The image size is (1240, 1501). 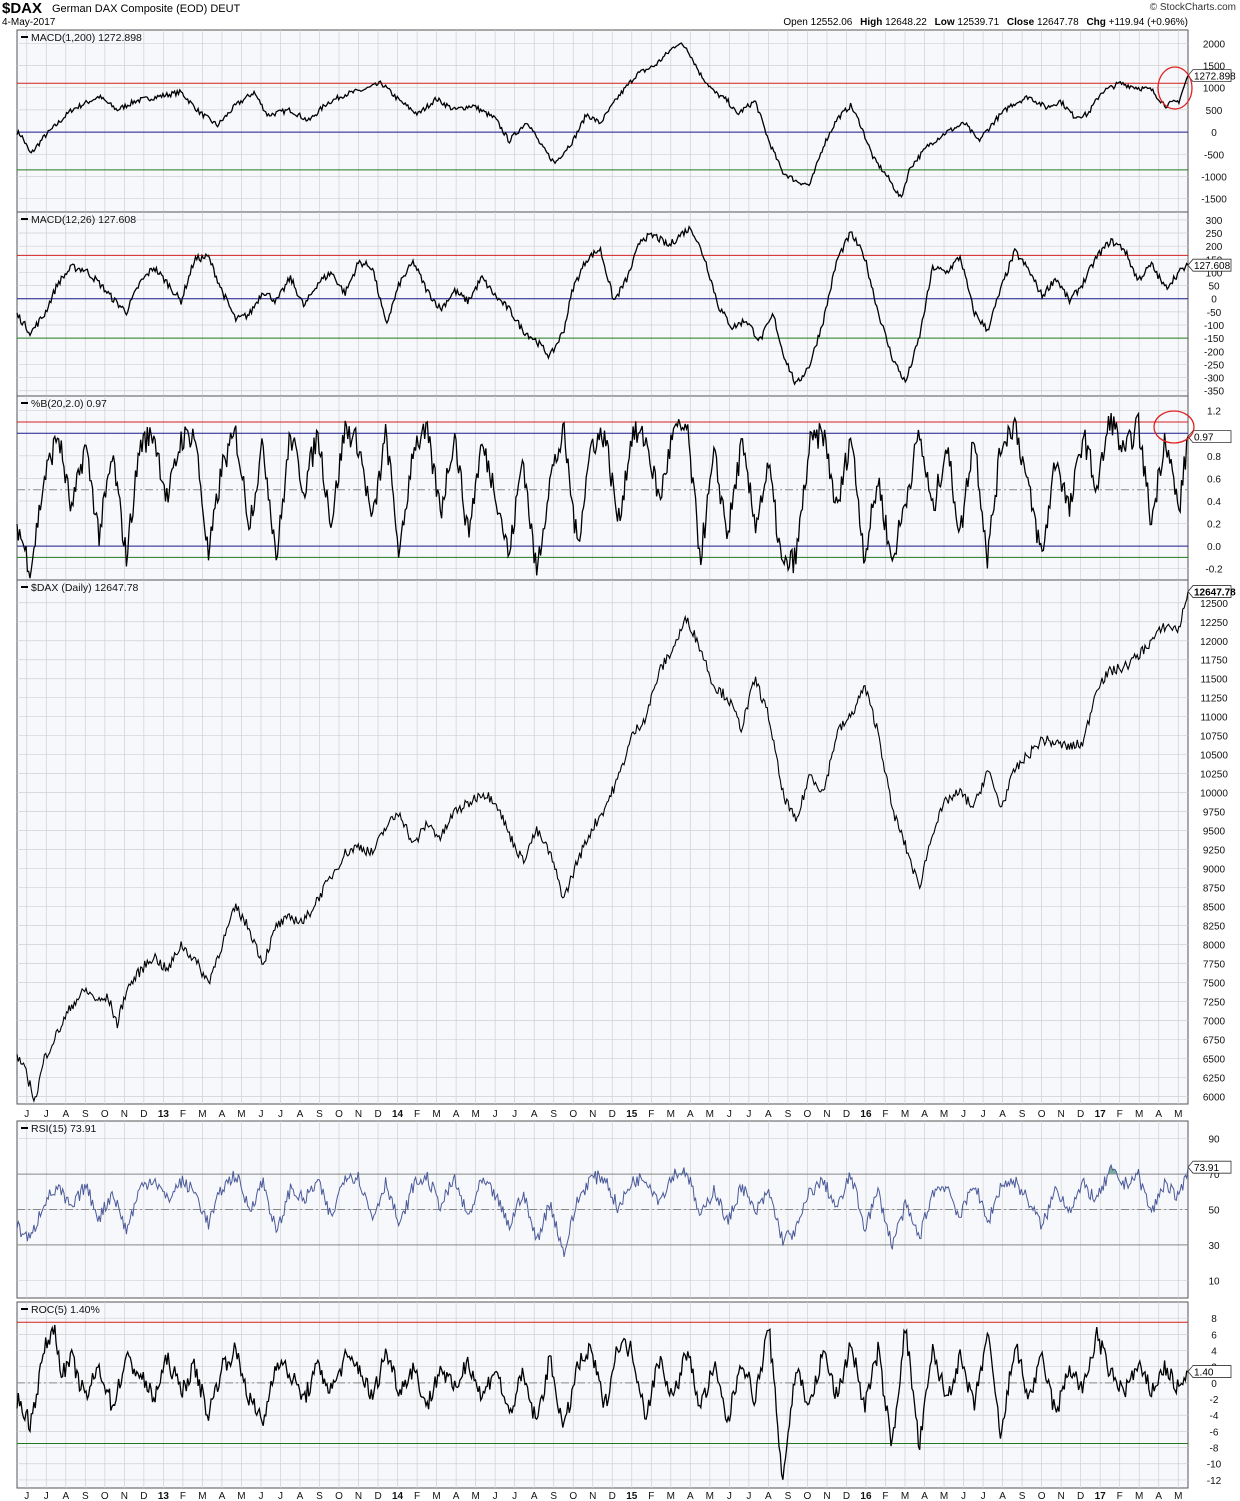 What do you see at coordinates (1214, 718) in the screenshot?
I see `y-tick-label: 11000` at bounding box center [1214, 718].